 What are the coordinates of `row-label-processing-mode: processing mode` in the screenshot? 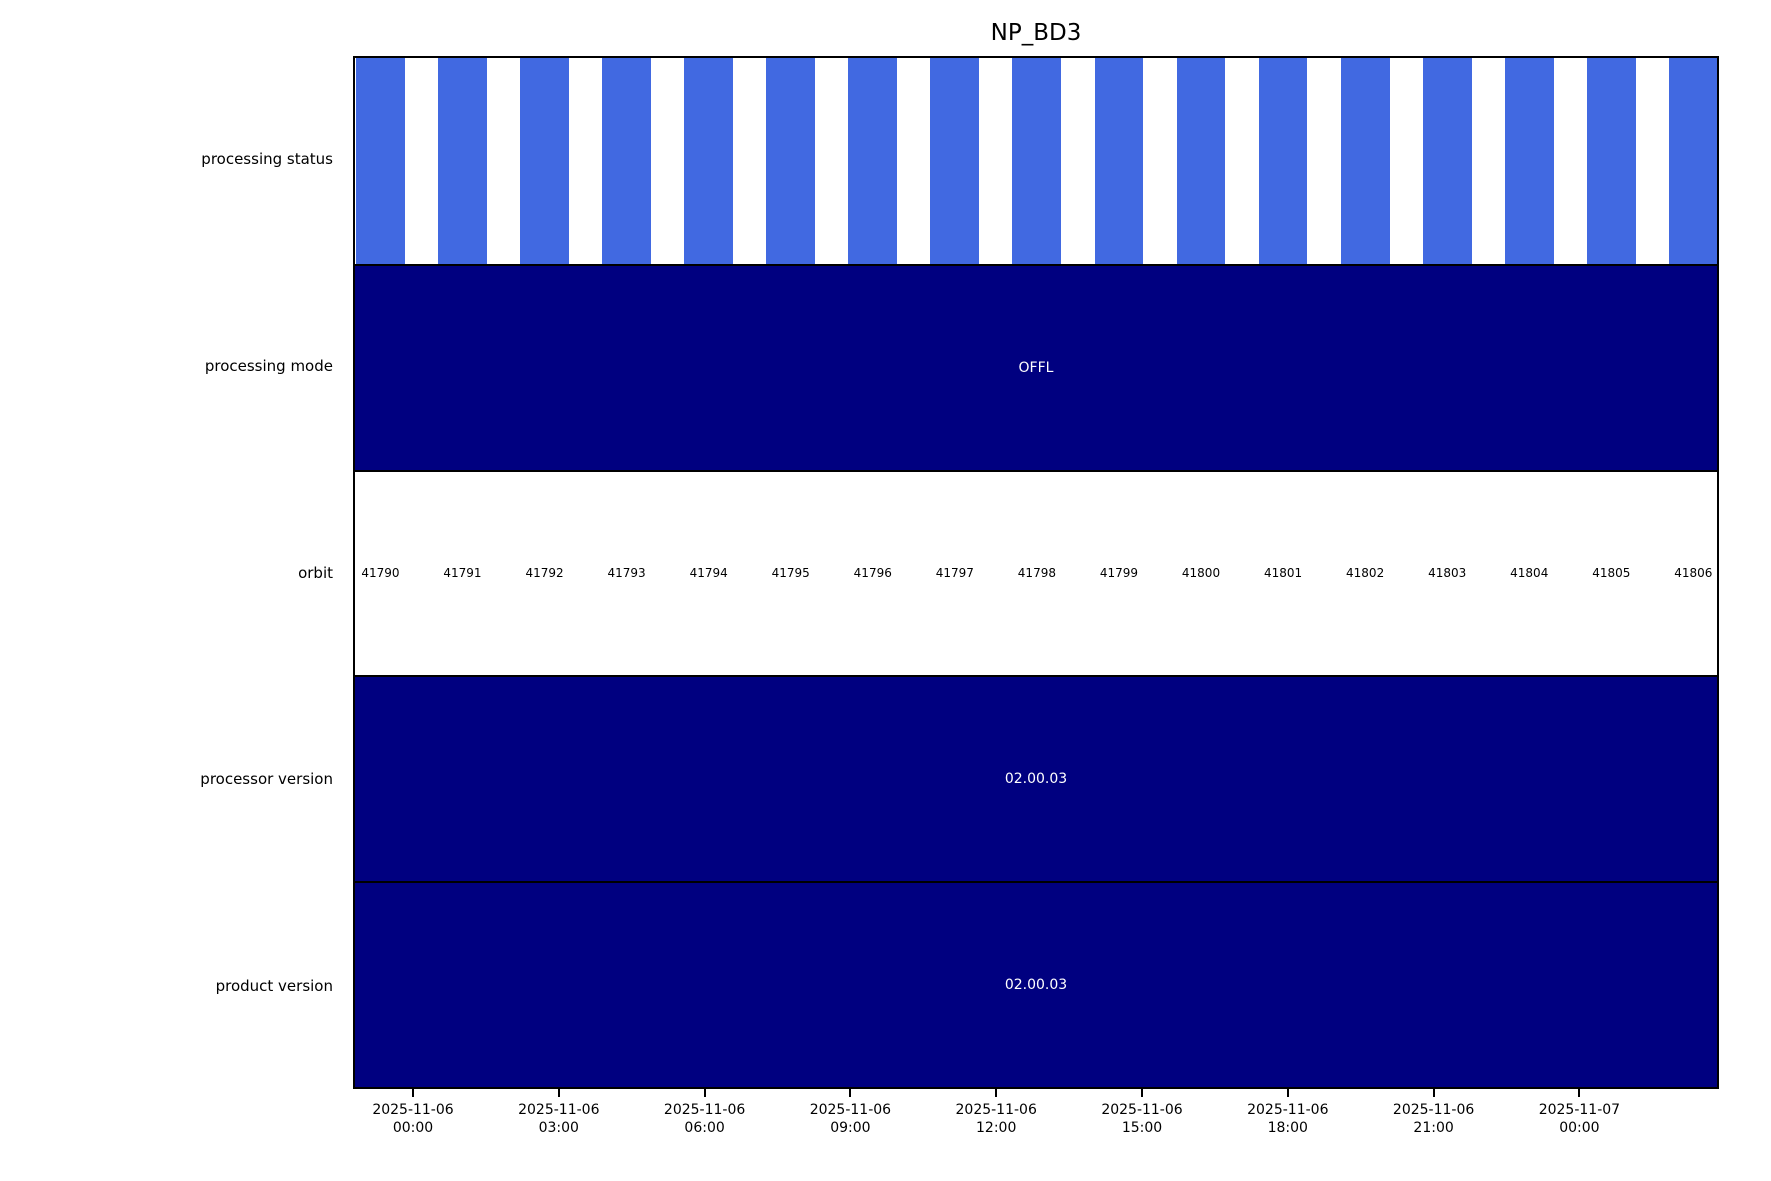 It's located at (268, 365).